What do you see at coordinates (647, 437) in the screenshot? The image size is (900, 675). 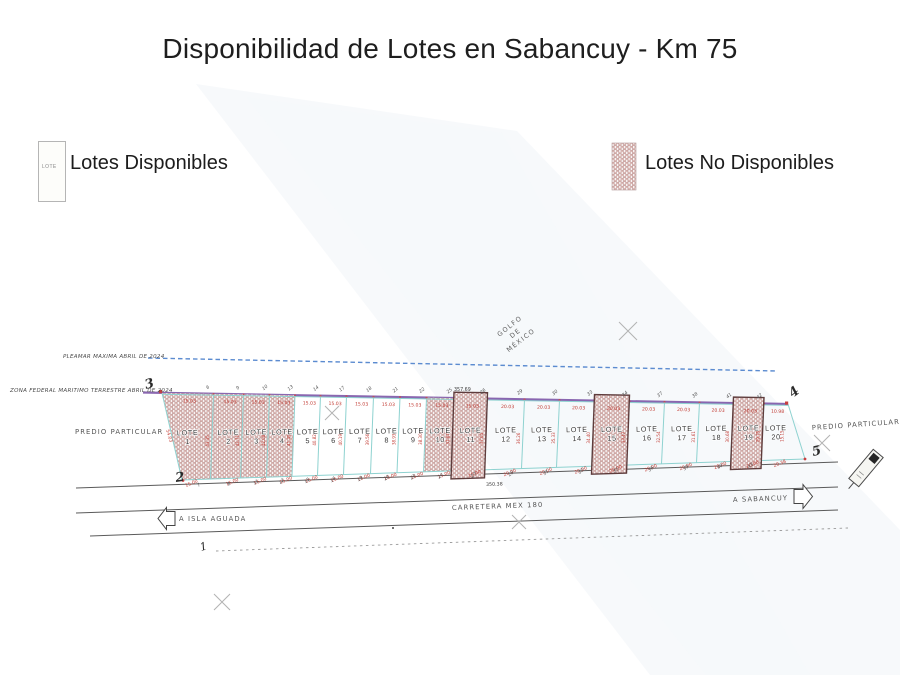 I see `lot-label-num-16: 16` at bounding box center [647, 437].